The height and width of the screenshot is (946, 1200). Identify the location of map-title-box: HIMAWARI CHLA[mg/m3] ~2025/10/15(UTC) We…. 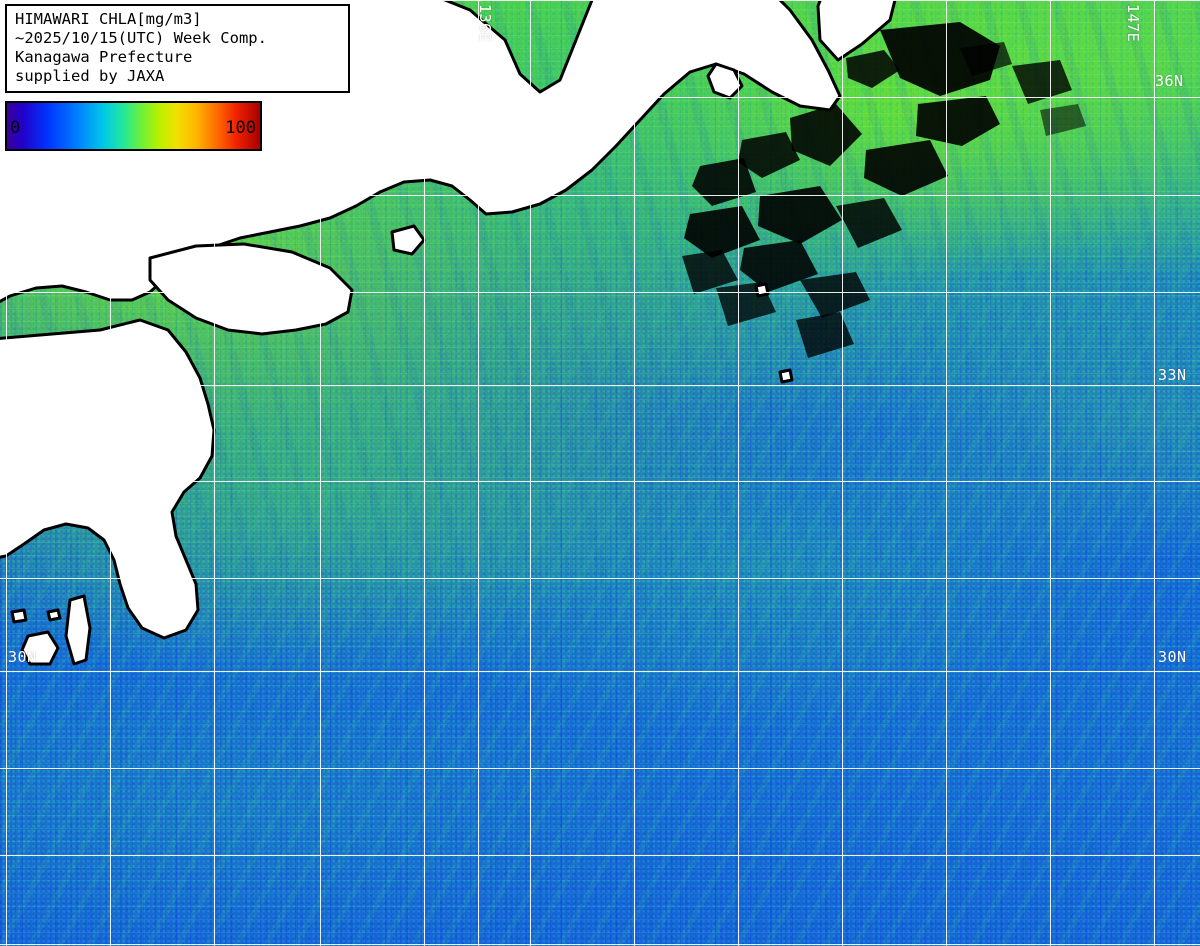
(177, 48).